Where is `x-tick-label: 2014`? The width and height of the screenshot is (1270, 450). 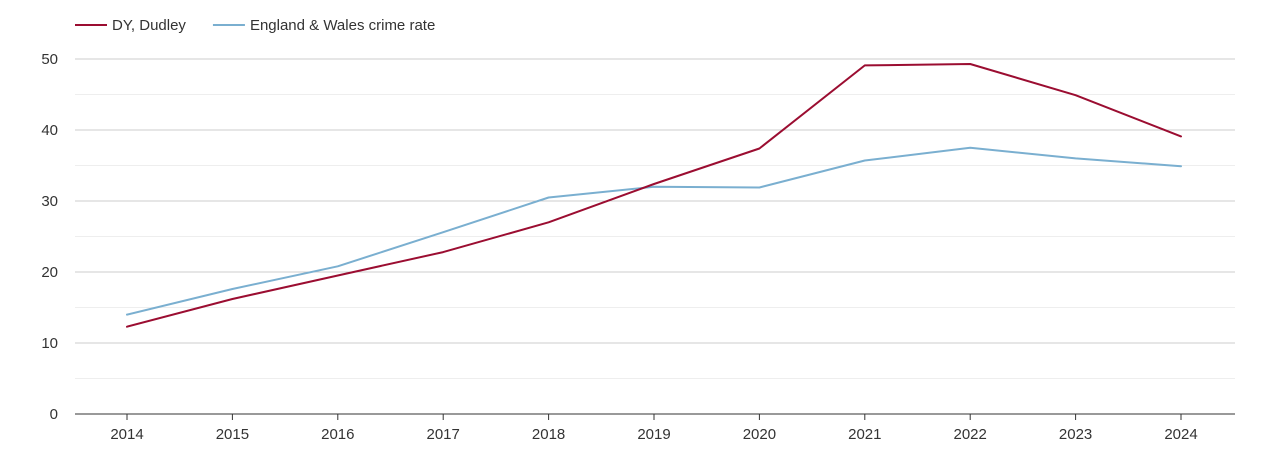
x-tick-label: 2014 is located at coordinates (126, 434).